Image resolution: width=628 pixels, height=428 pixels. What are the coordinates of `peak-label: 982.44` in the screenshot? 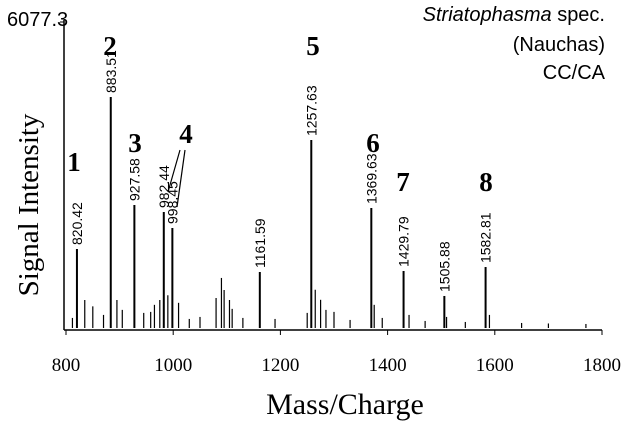 It's located at (164, 186).